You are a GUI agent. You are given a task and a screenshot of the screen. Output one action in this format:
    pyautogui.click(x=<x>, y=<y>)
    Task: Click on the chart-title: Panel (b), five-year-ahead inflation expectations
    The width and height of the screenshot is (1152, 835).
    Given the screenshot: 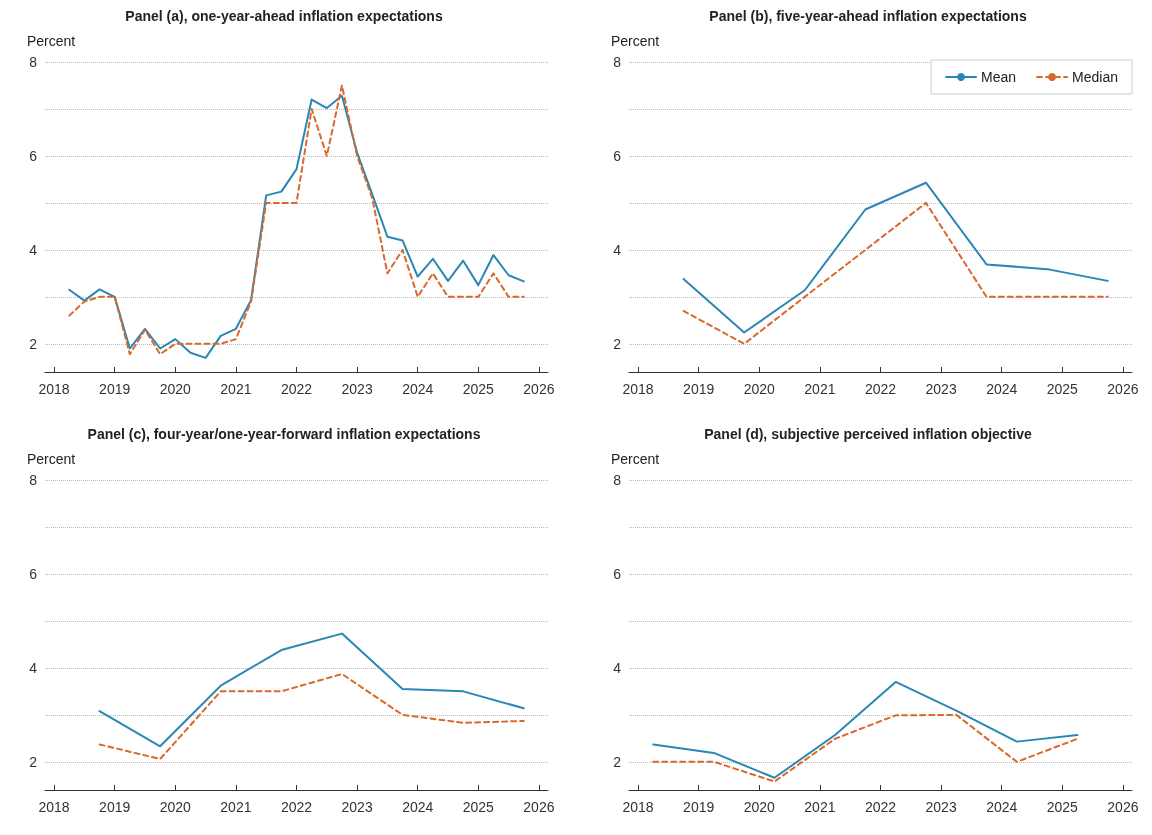 What is the action you would take?
    pyautogui.click(x=868, y=16)
    